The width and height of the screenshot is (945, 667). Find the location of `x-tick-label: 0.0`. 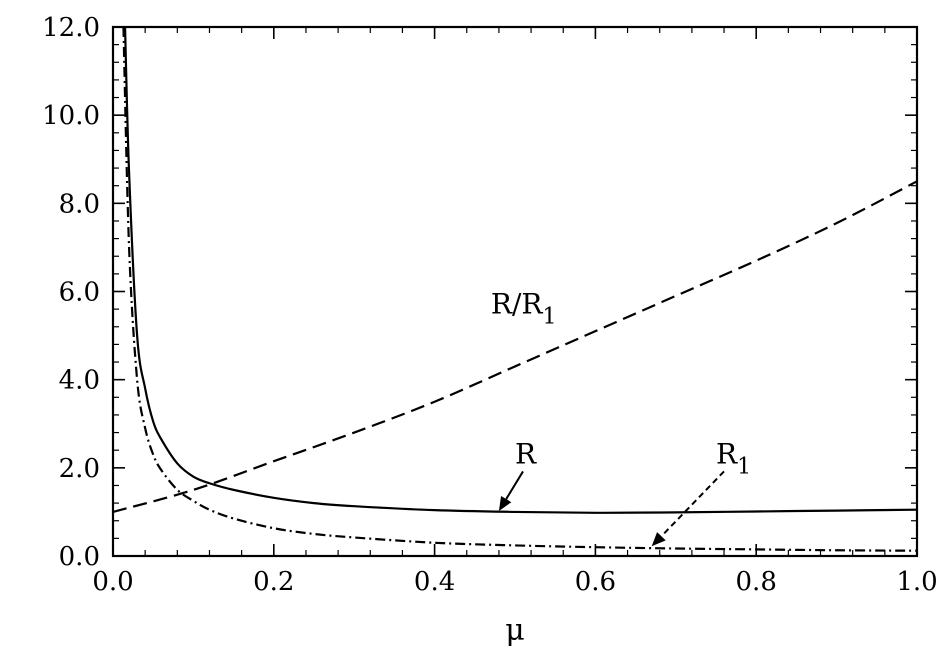

x-tick-label: 0.0 is located at coordinates (112, 582).